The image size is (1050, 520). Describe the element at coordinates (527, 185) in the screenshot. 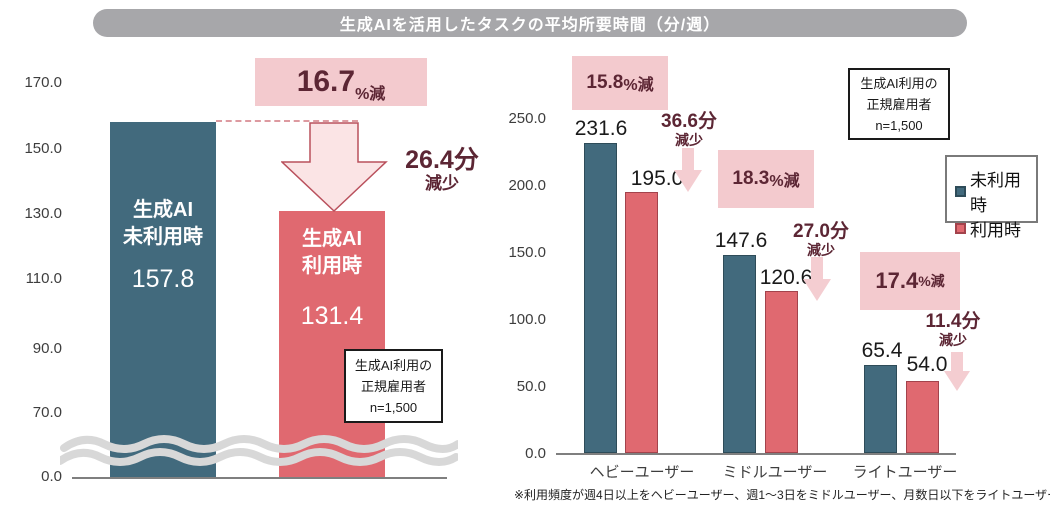

I see `right-y-tick: 200.0` at that location.